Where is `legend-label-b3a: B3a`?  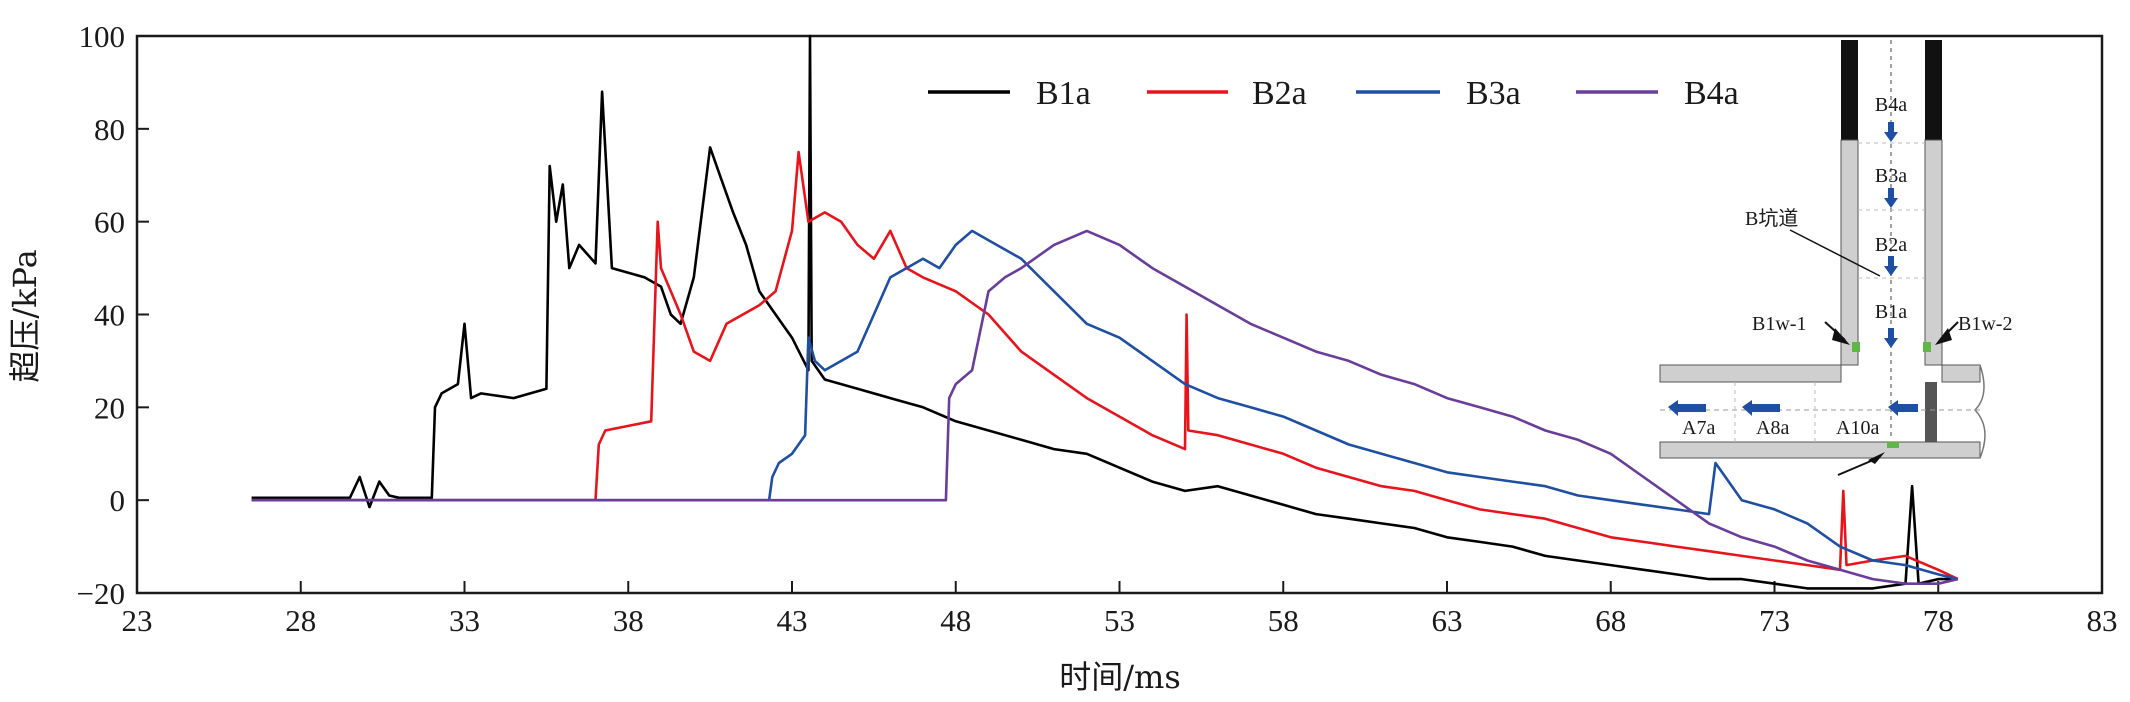 legend-label-b3a: B3a is located at coordinates (1493, 93).